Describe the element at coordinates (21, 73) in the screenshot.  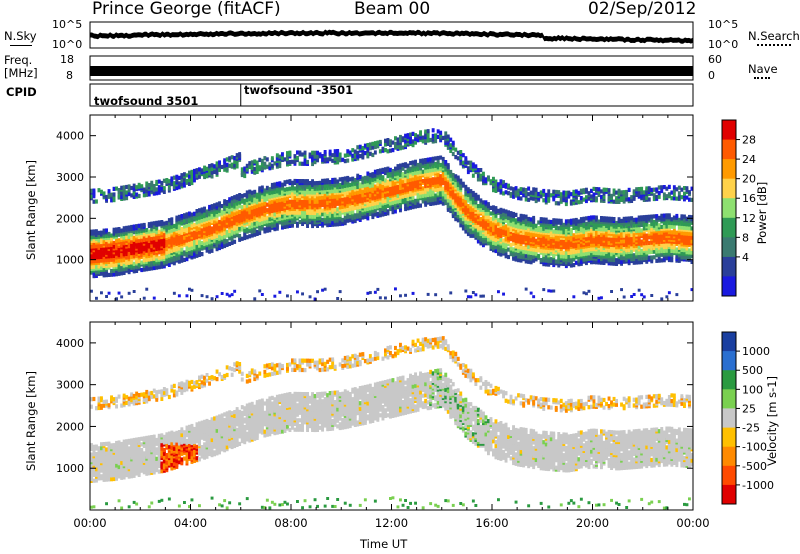
I see `freq-unit-label: [MHz]` at that location.